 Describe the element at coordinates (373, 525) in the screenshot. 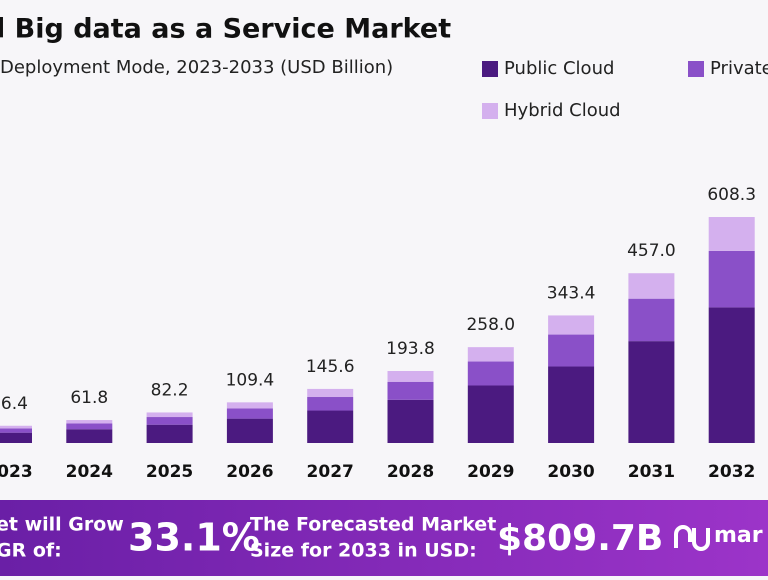

I see `banner-middle: The Forecasted Market` at that location.